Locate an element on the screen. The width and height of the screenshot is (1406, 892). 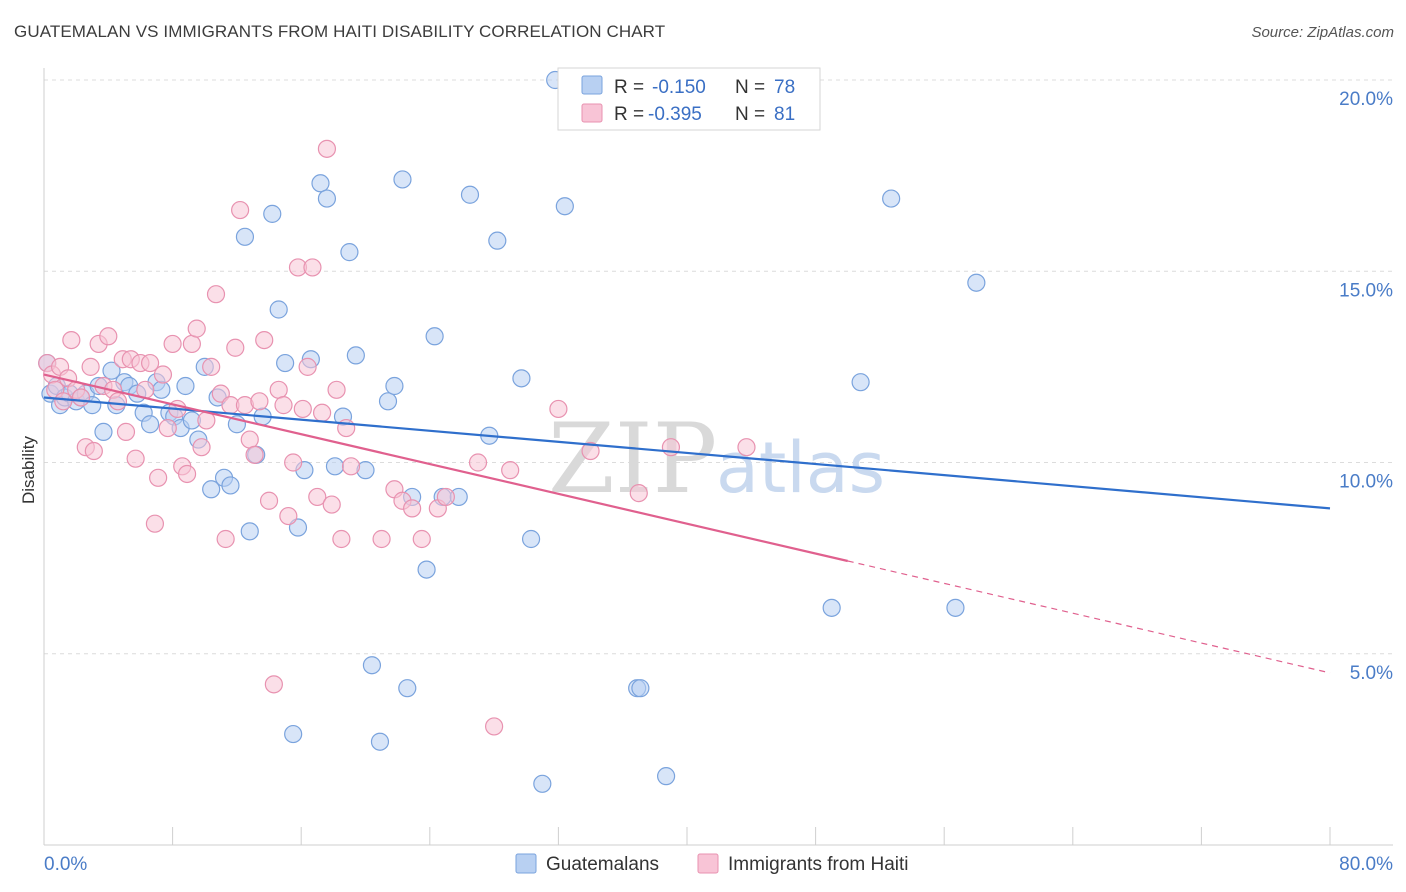
bottom-legend-swatch-guatemalans is located at coordinates (526, 863).